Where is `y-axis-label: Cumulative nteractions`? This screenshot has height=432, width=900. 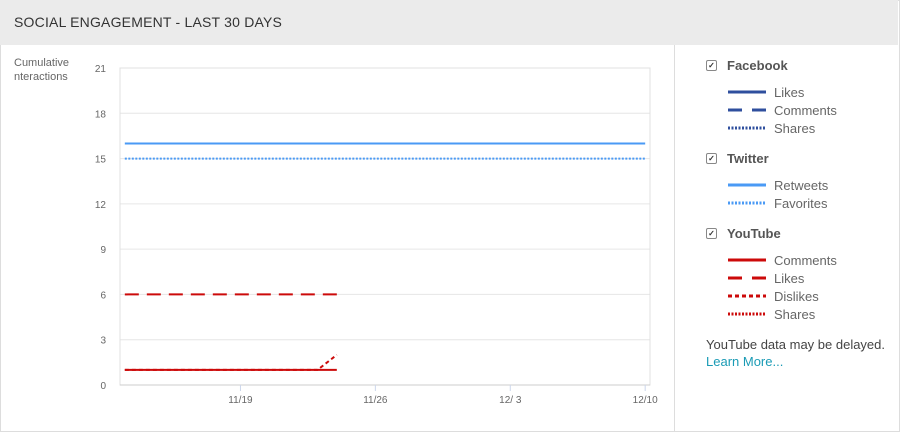
y-axis-label: Cumulative nteractions is located at coordinates (41, 70).